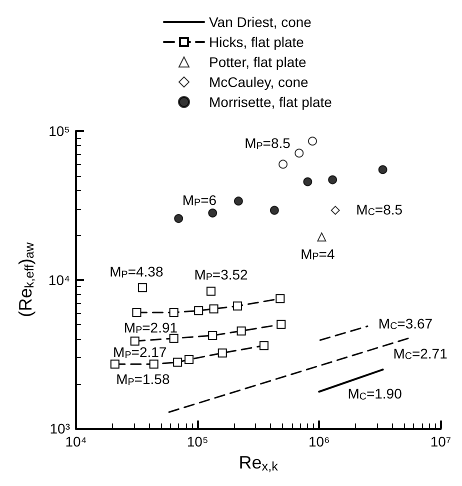 The height and width of the screenshot is (486, 462). I want to click on x-tick-label: 10⁵, so click(197, 442).